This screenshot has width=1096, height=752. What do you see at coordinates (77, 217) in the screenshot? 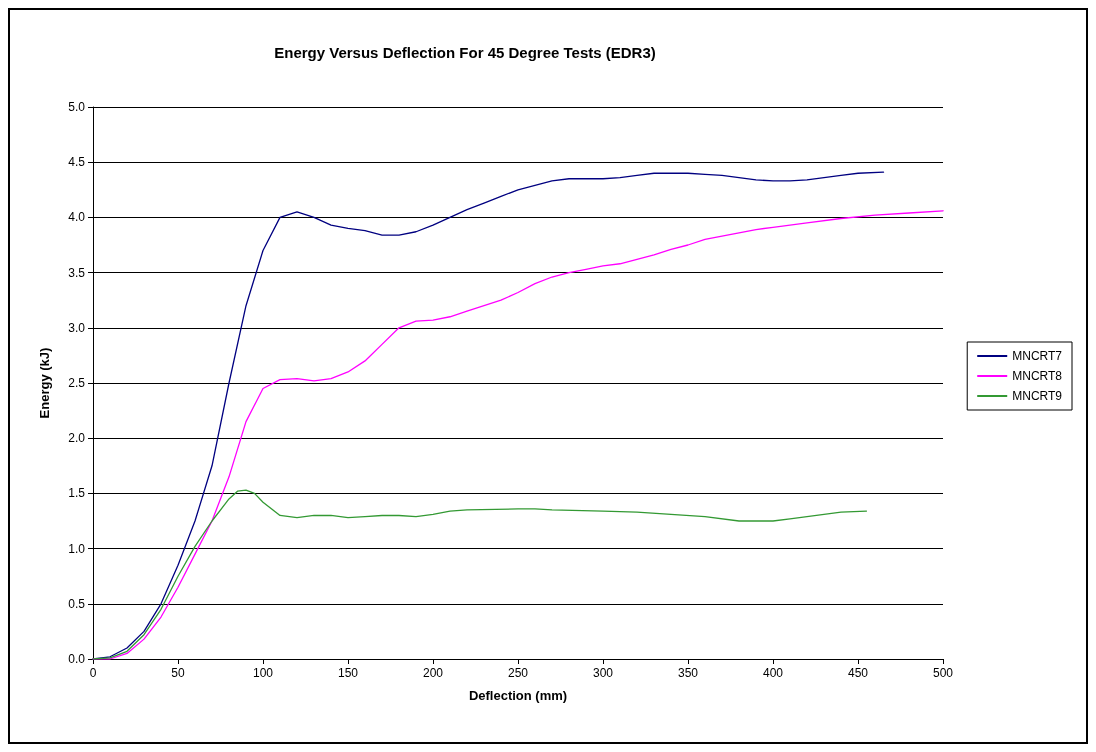
I see `y-tick-label: 4.0` at bounding box center [77, 217].